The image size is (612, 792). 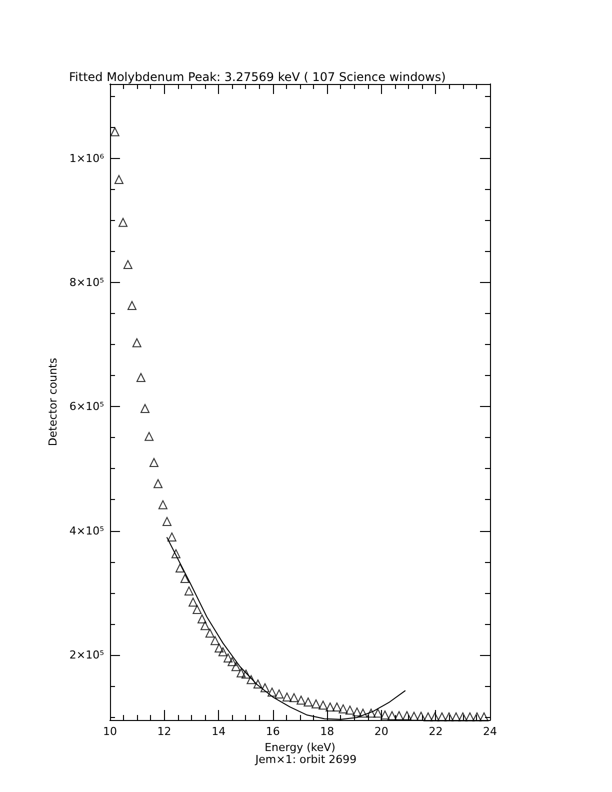 I want to click on x-tick-label: 14, so click(x=219, y=731).